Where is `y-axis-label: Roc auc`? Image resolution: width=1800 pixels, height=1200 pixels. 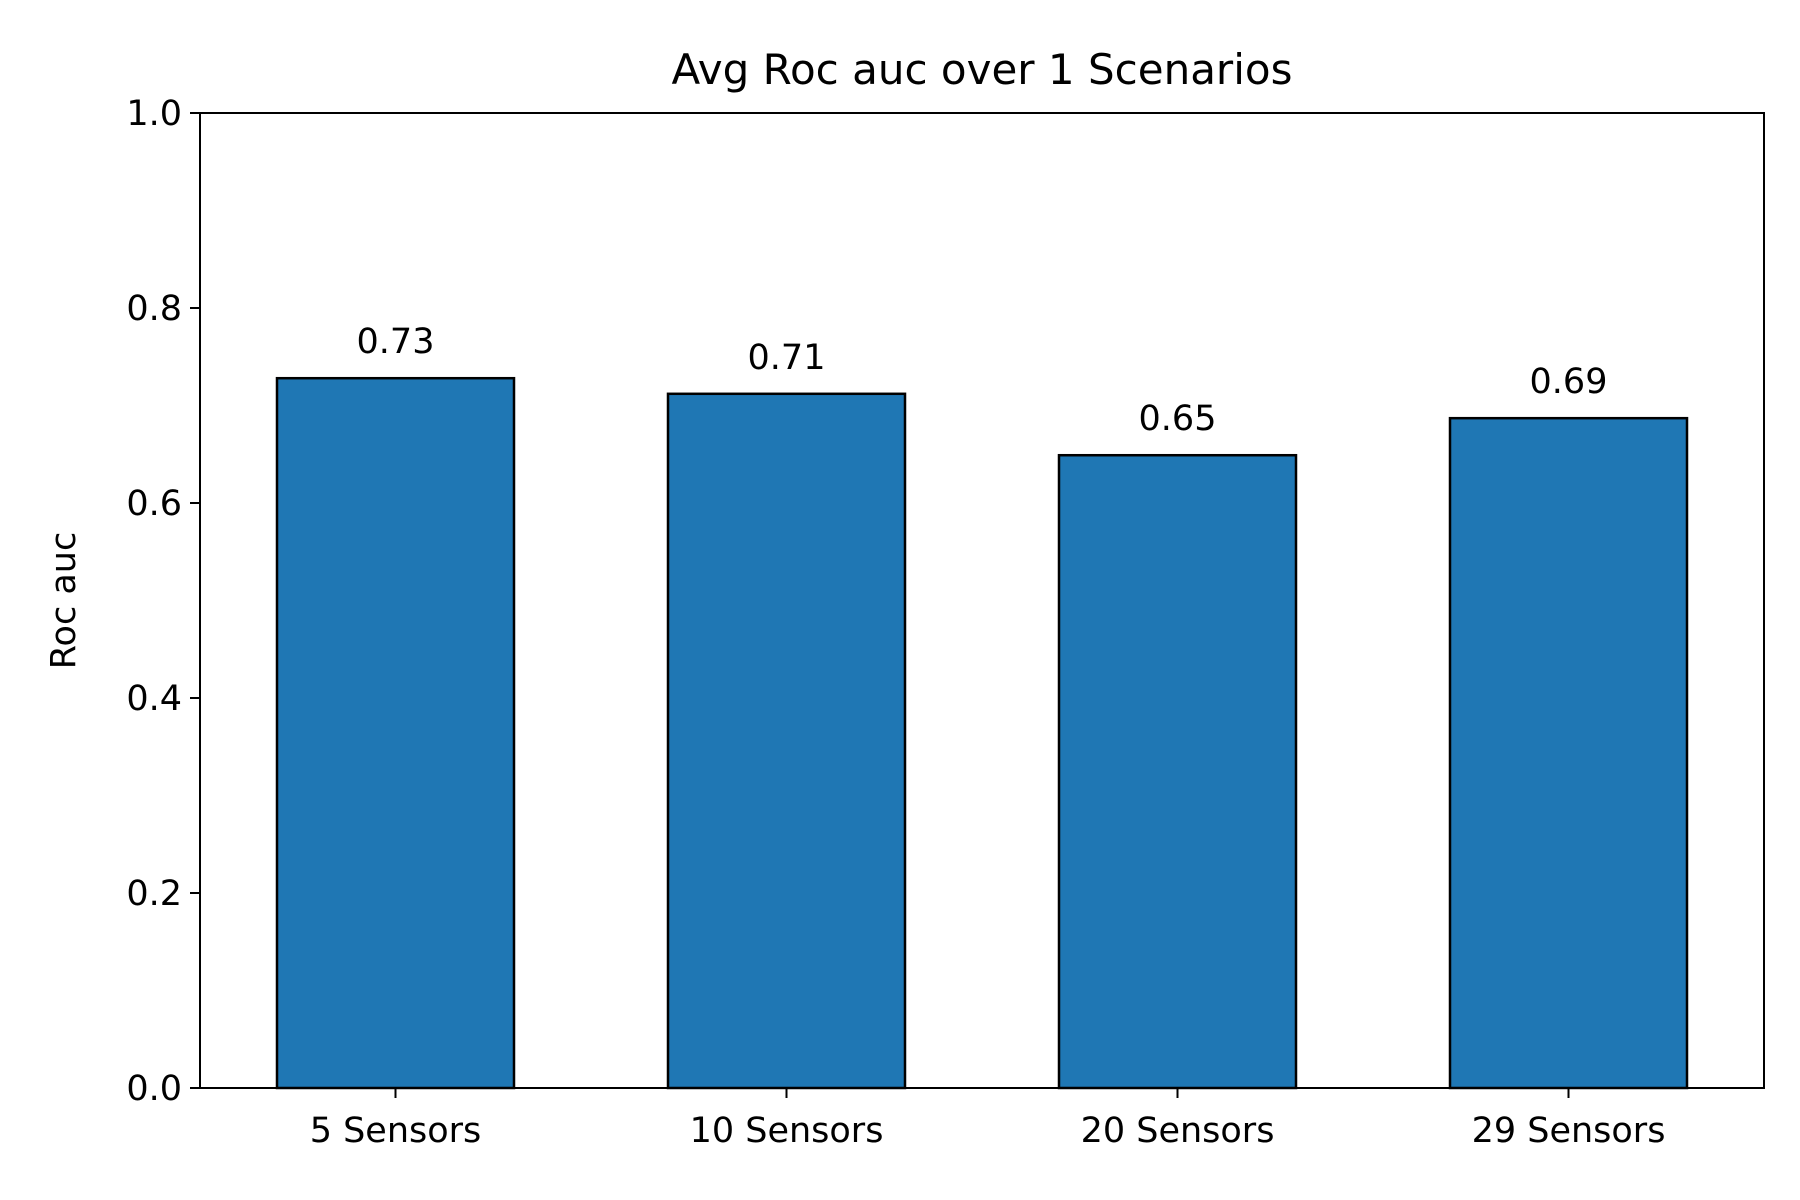 y-axis-label: Roc auc is located at coordinates (64, 600).